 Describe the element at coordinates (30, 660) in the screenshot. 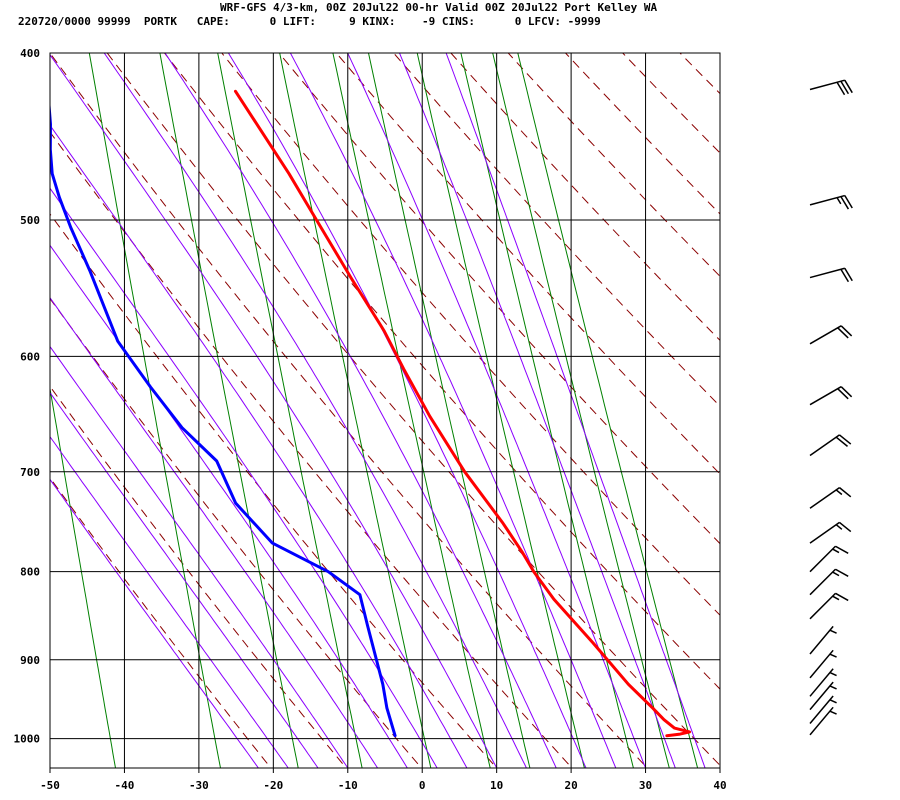

I see `pressure-tick-label: 900` at that location.